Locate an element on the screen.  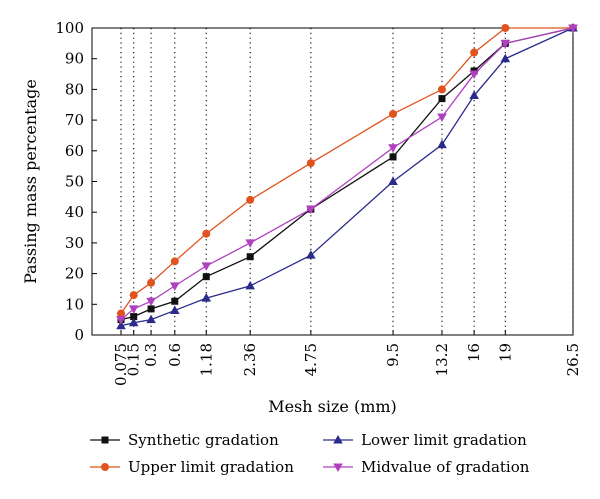
y-tick-label: 40 is located at coordinates (74, 212).